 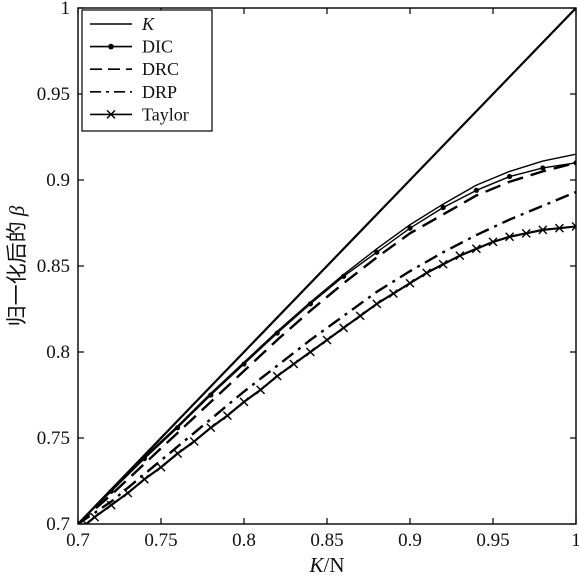 I want to click on y-tick: 0.95, so click(x=306, y=94).